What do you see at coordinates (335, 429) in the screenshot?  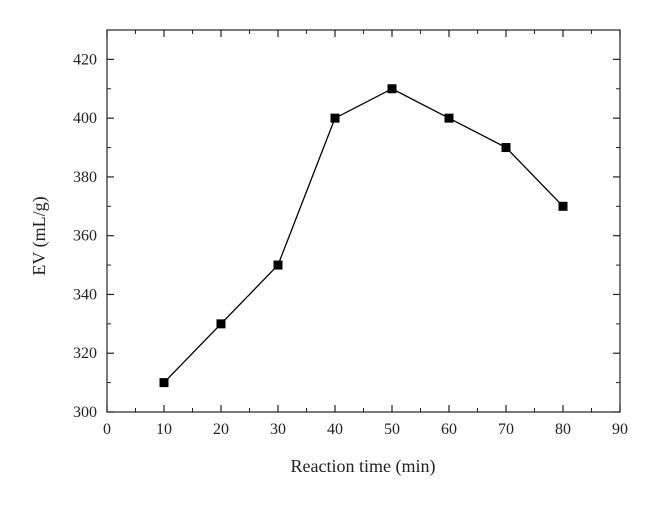 I see `x-tick-label: 40` at bounding box center [335, 429].